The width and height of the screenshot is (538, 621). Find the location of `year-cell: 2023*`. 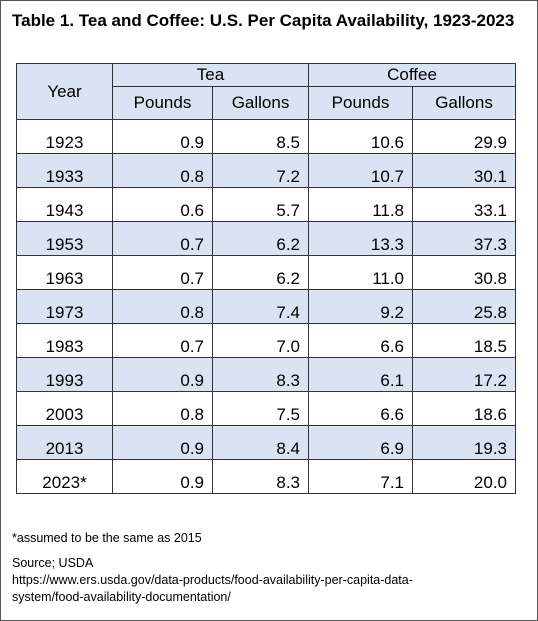

year-cell: 2023* is located at coordinates (64, 476).